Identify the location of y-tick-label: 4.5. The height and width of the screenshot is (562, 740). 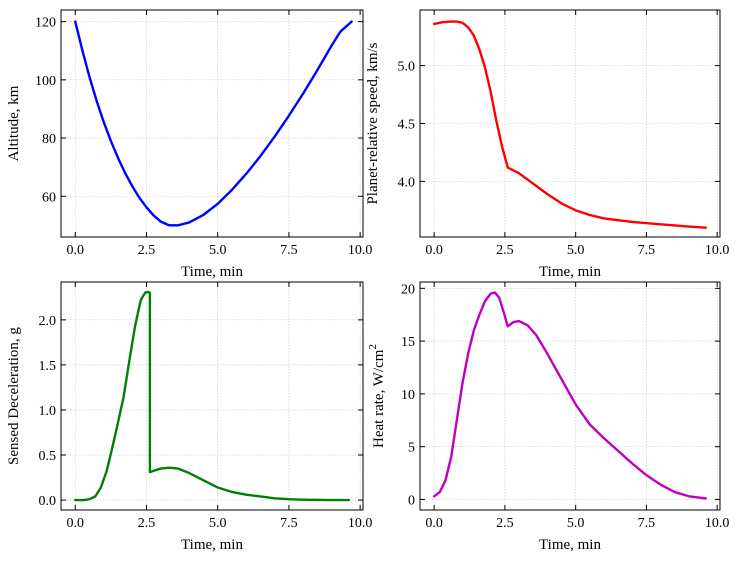
(407, 125).